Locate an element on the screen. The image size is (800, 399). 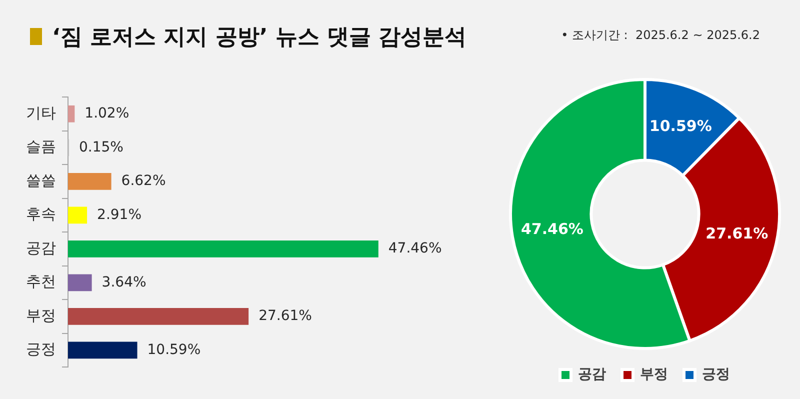
y-tick-label: 부정 is located at coordinates (41, 315).